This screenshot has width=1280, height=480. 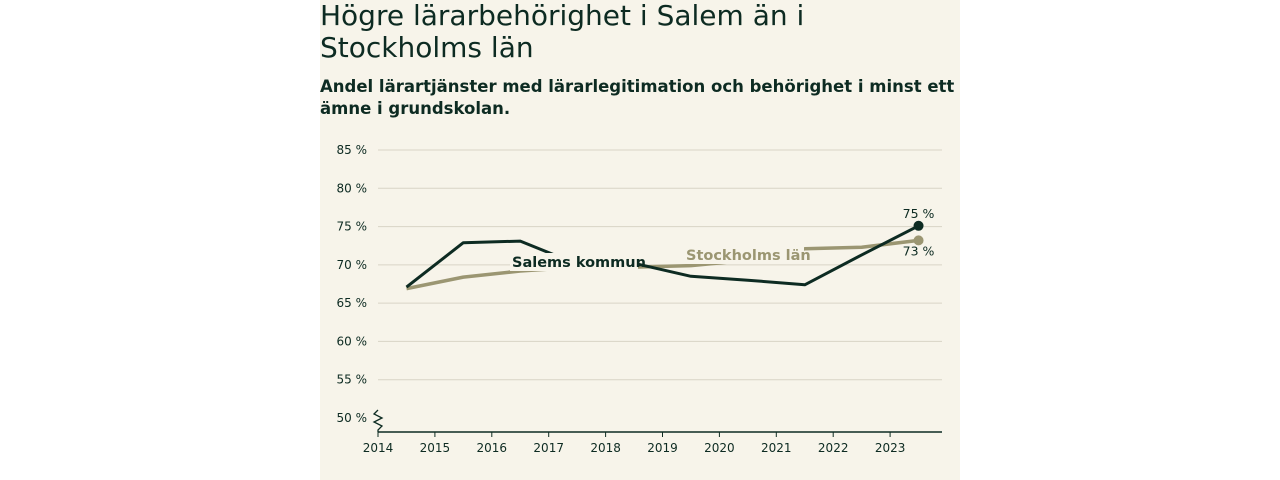 I want to click on y-tick-label: 60 %, so click(x=352, y=341).